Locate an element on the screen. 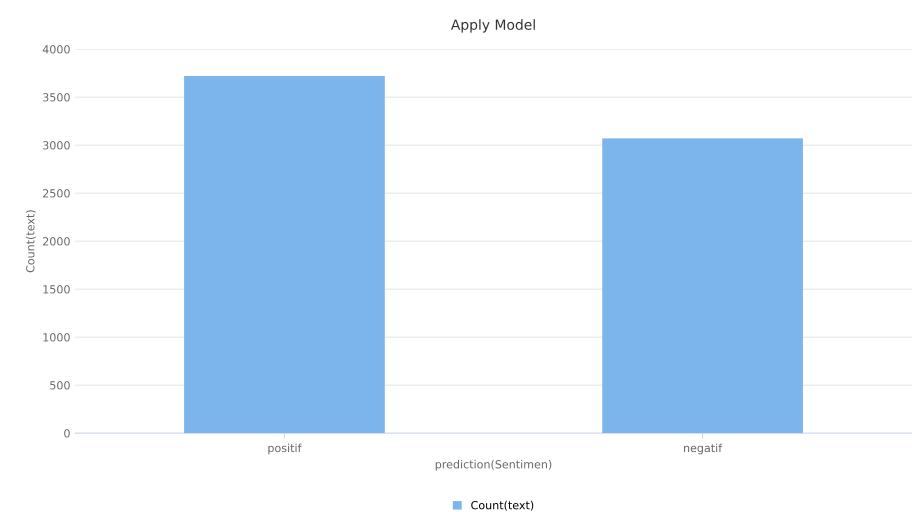  y-tick-label: 500 is located at coordinates (60, 385).